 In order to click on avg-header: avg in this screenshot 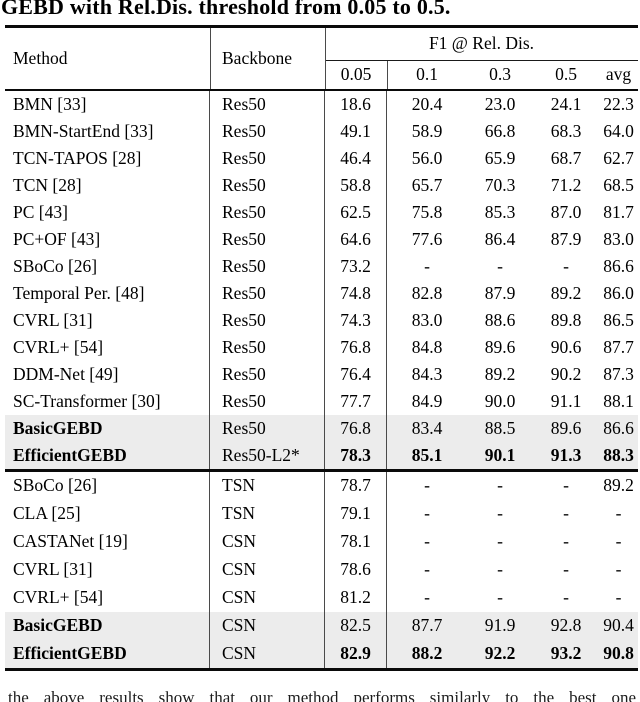, I will do `click(618, 74)`.